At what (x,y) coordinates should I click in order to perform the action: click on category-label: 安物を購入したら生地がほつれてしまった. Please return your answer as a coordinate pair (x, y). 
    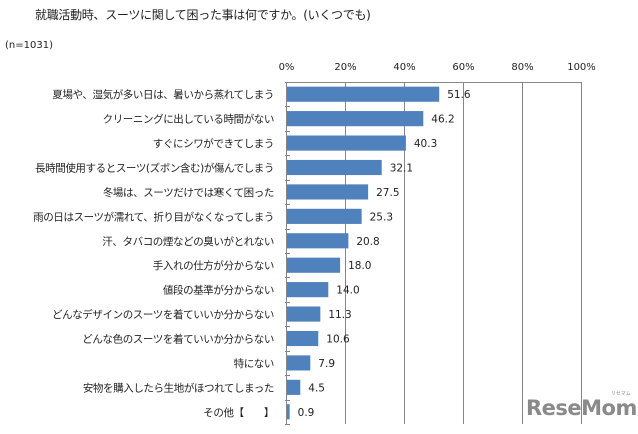
    Looking at the image, I should click on (178, 387).